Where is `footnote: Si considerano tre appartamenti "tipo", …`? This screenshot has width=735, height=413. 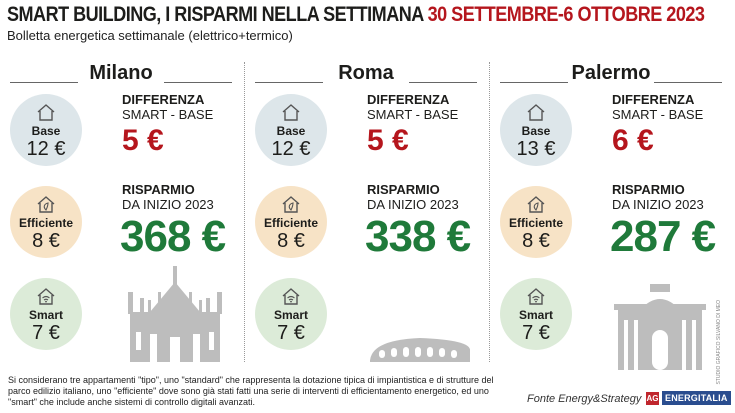 footnote: Si considerano tre appartamenti "tipo", … is located at coordinates (251, 391).